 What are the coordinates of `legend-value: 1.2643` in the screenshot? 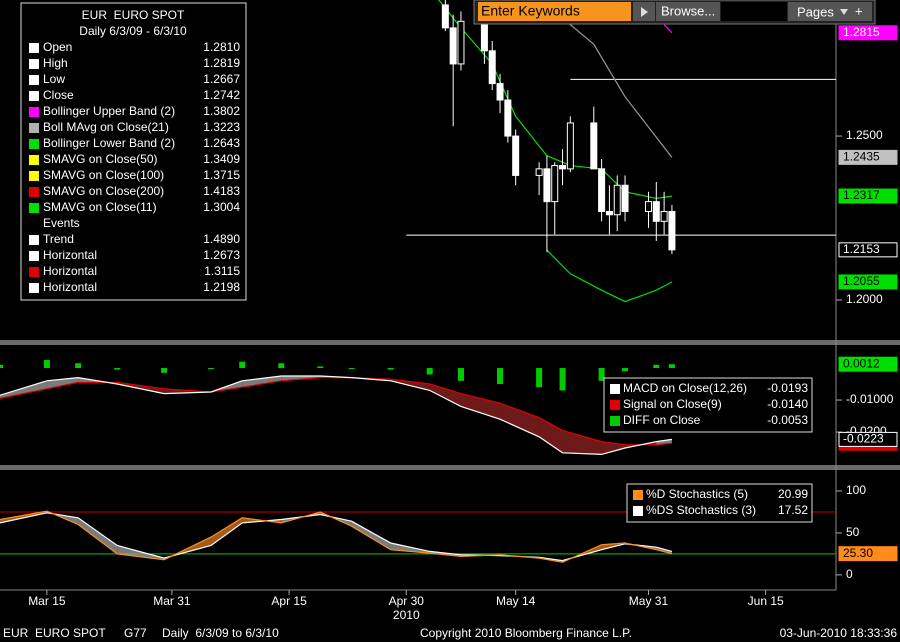 It's located at (221, 143).